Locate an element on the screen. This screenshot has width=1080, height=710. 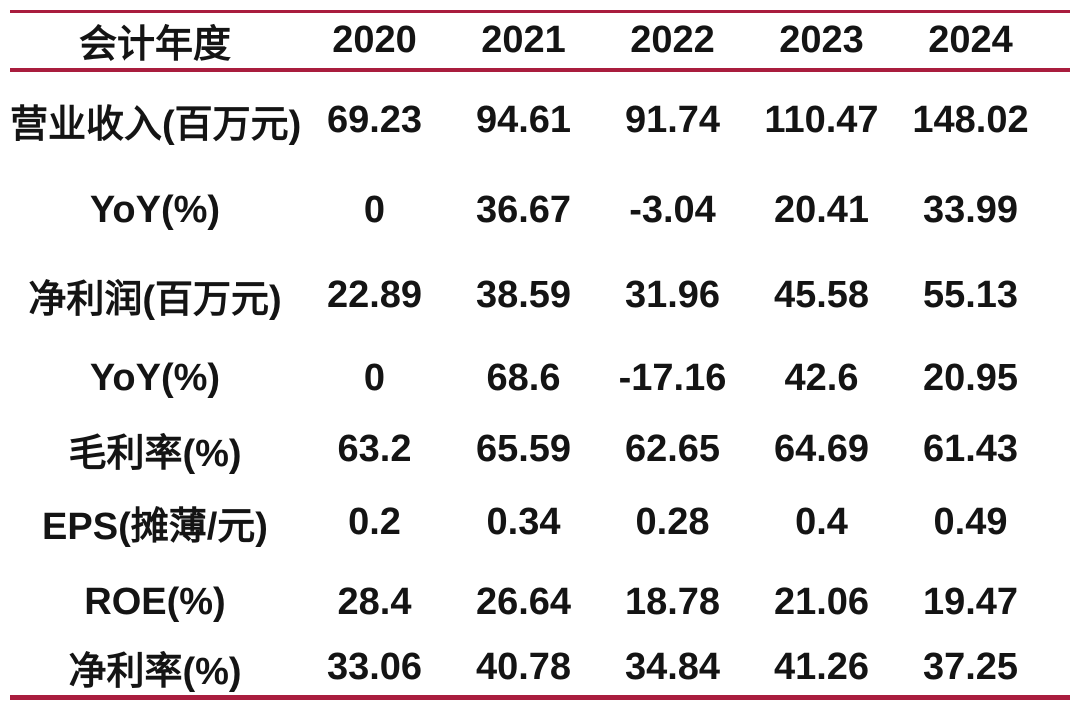
value-cell: 64.69 is located at coordinates (821, 448).